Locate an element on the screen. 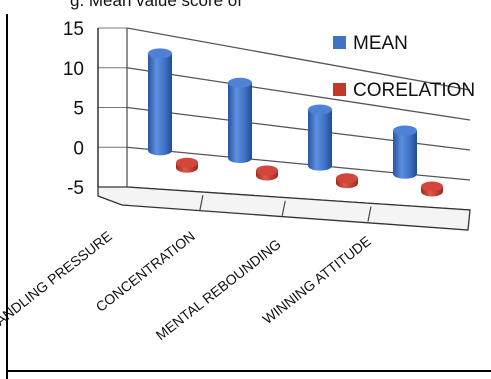 This screenshot has width=491, height=379. clipped-caption: g. Mean value score of is located at coordinates (156, 5).